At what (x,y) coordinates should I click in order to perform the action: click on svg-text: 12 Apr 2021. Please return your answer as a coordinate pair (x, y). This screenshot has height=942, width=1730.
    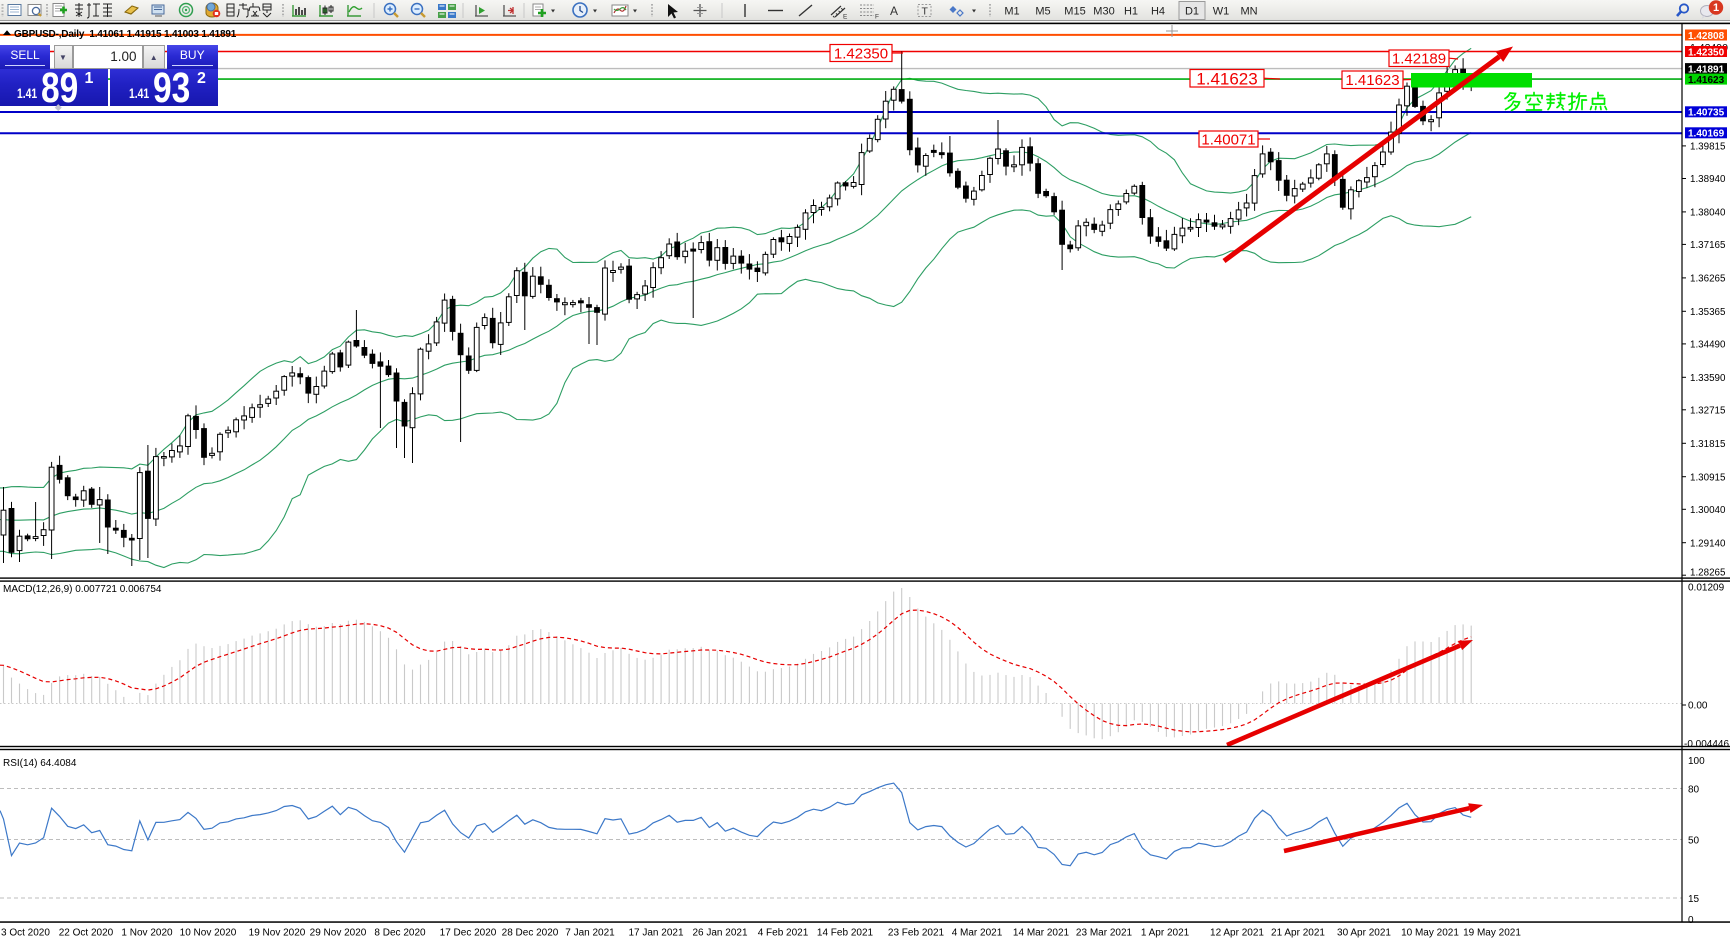
    Looking at the image, I should click on (1237, 933).